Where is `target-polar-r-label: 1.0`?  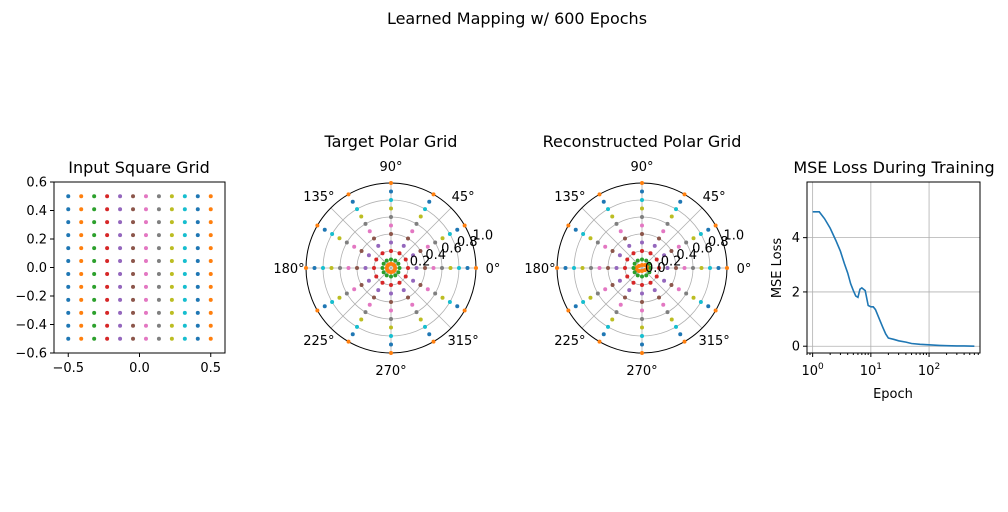 target-polar-r-label: 1.0 is located at coordinates (483, 235).